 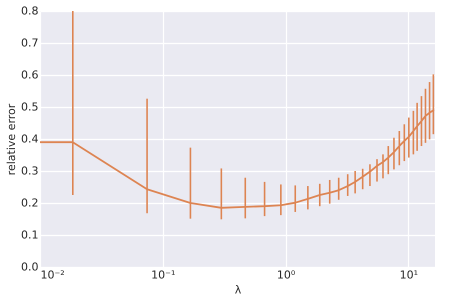 What do you see at coordinates (238, 290) in the screenshot?
I see `x-axis-title: λ` at bounding box center [238, 290].